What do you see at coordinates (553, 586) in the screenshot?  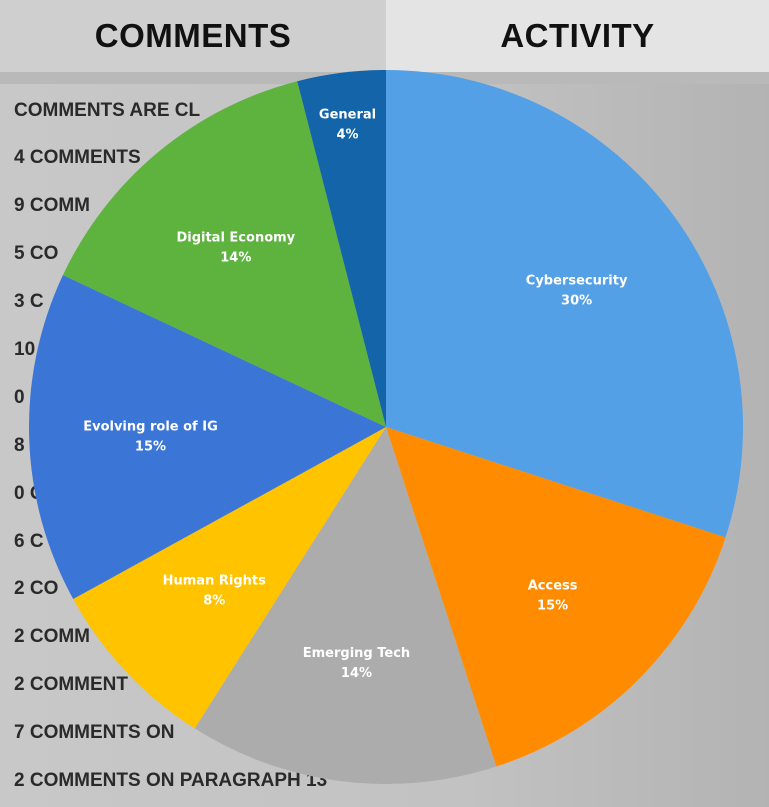 I see `slice-label: Access` at bounding box center [553, 586].